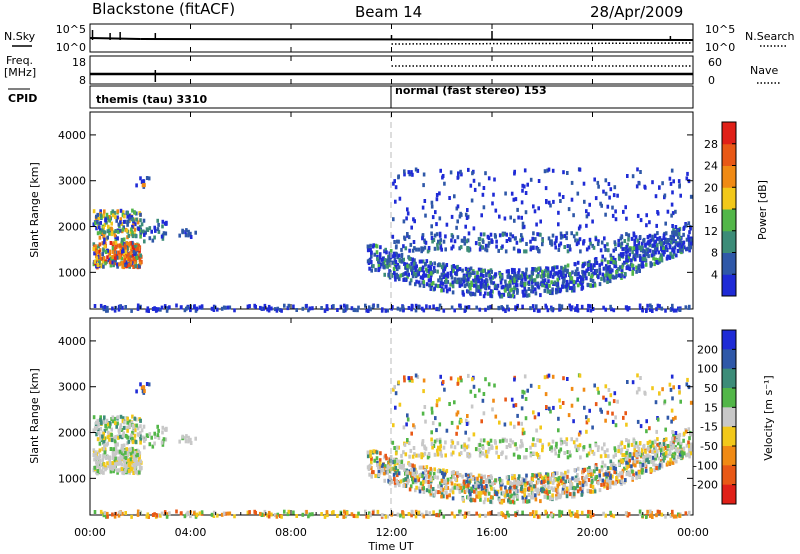 This screenshot has width=800, height=554. Describe the element at coordinates (711, 80) in the screenshot. I see `nave-tick-bottom: 0` at that location.